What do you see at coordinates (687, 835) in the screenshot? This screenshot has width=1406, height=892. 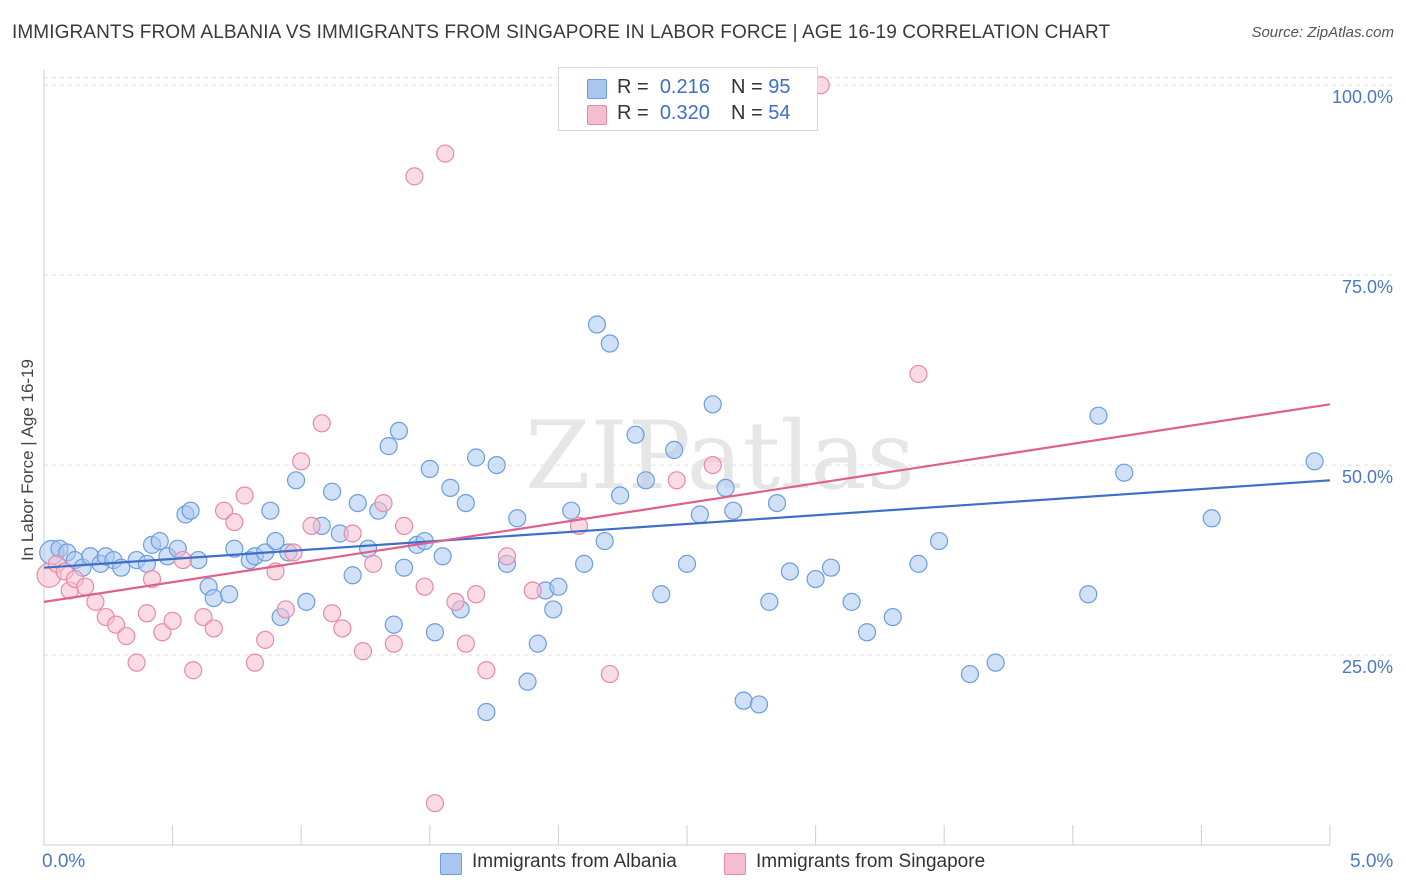 I see `x-ticks` at bounding box center [687, 835].